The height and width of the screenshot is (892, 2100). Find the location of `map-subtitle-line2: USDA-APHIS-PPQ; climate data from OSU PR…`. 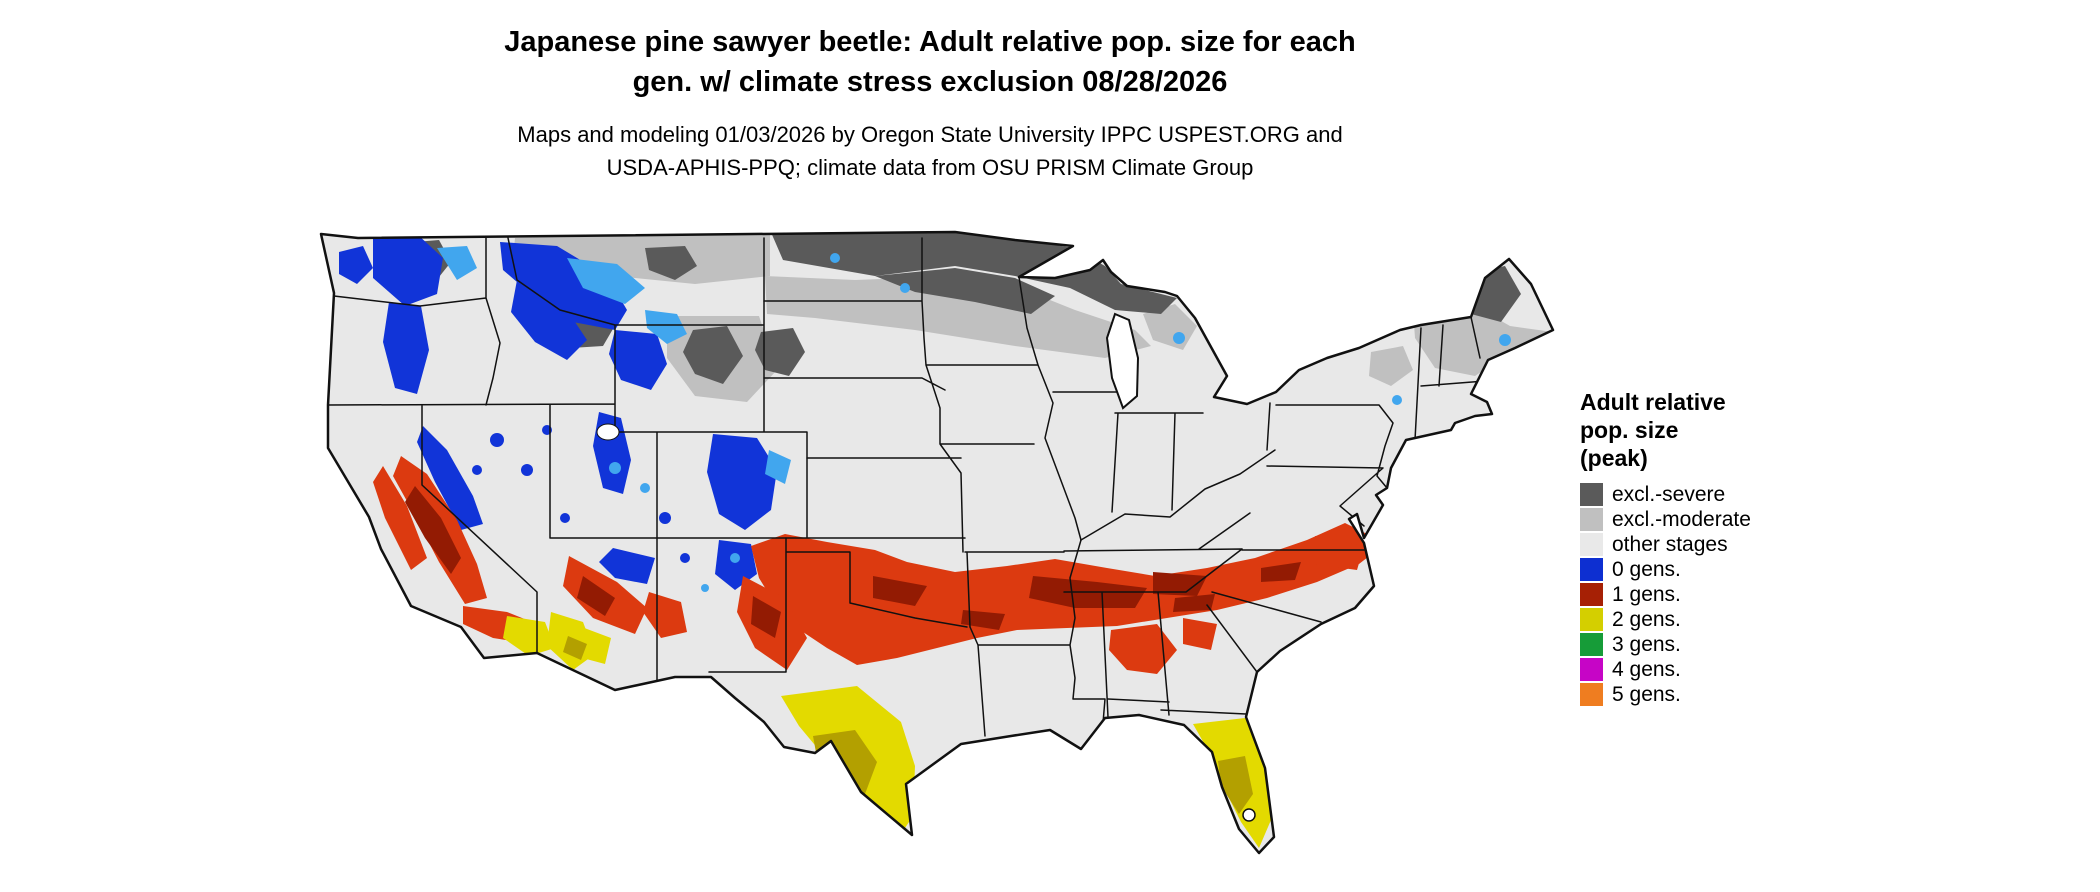

map-subtitle-line2: USDA-APHIS-PPQ; climate data from OSU PR… is located at coordinates (930, 167).